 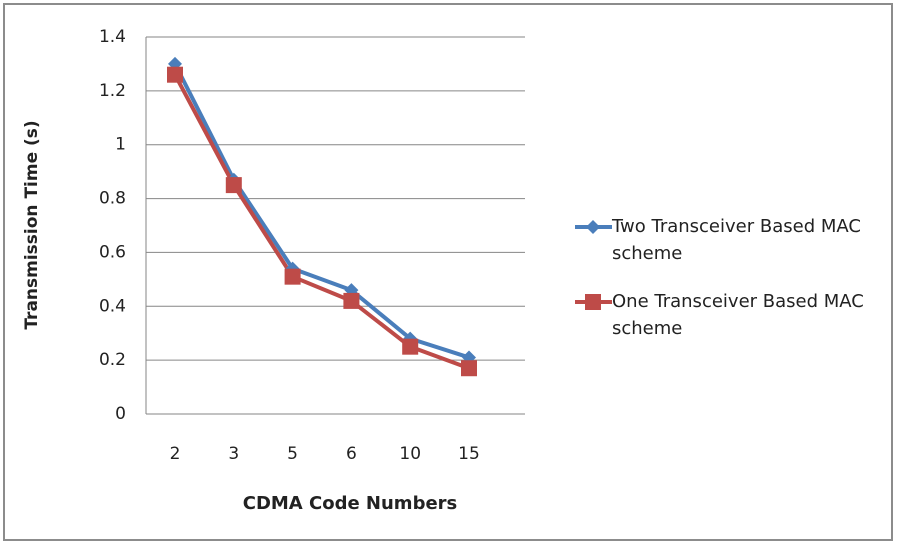 What do you see at coordinates (112, 37) in the screenshot?
I see `y-tick-label: 1.4` at bounding box center [112, 37].